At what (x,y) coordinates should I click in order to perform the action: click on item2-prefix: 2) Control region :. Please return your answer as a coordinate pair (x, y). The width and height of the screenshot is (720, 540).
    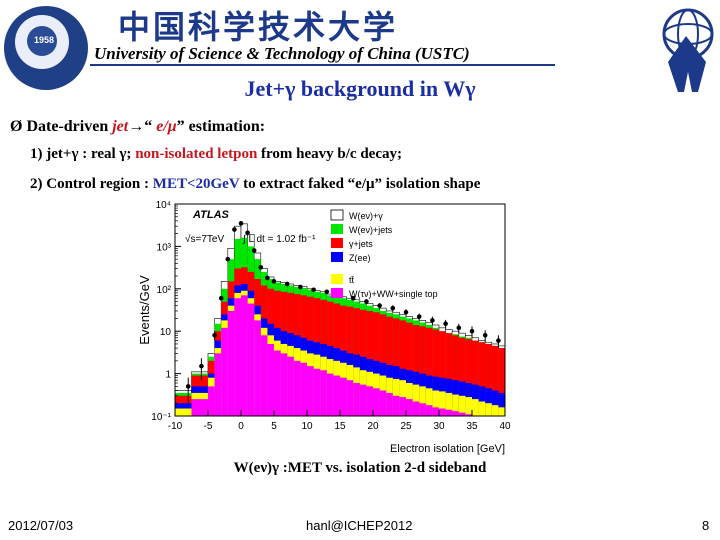
    Looking at the image, I should click on (91, 184).